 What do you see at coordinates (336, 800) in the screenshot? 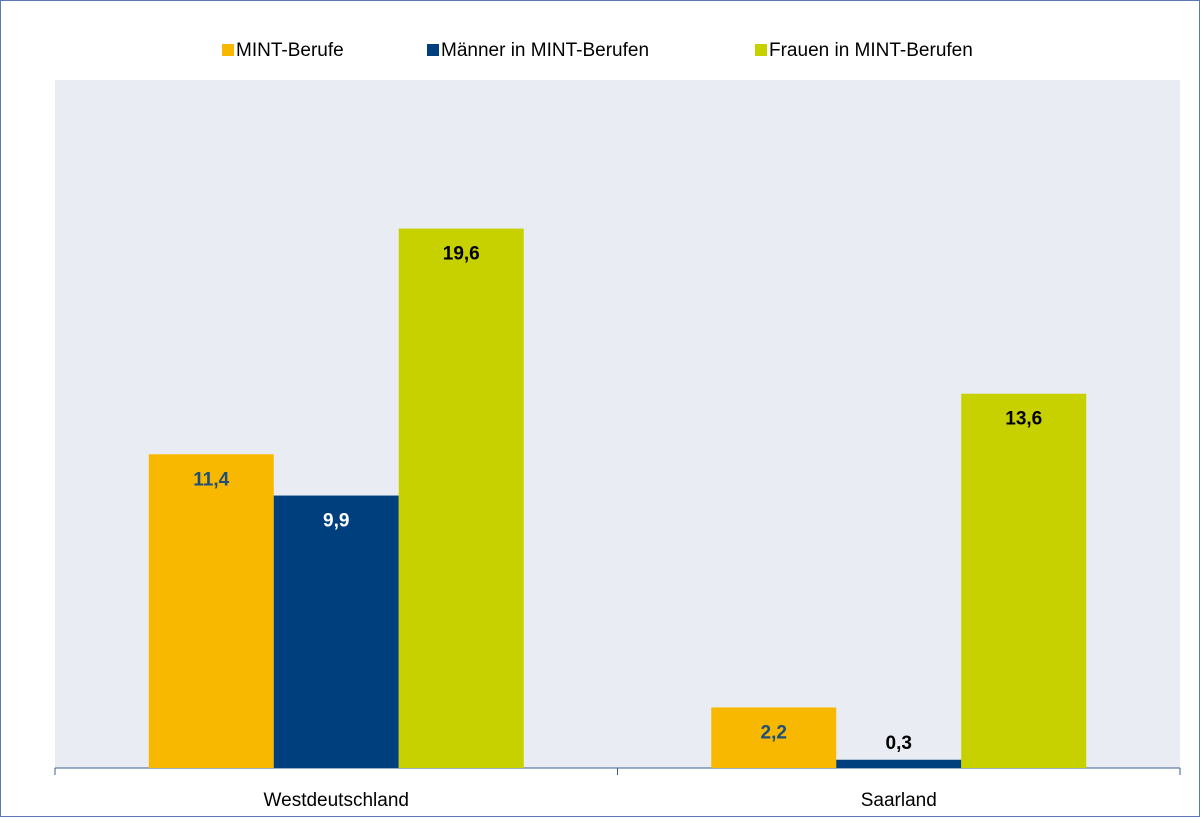
I see `x-tick-label: Westdeutschland` at bounding box center [336, 800].